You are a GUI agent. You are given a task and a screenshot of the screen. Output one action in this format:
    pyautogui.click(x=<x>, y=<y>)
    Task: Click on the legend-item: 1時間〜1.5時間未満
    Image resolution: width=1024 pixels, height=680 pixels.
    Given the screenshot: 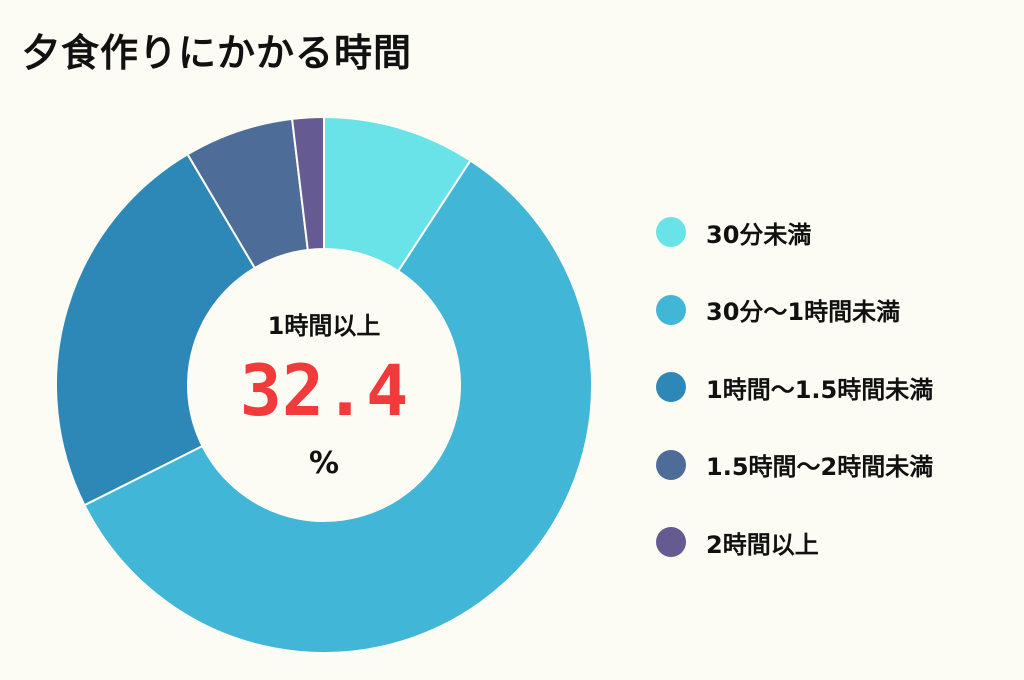 What is the action you would take?
    pyautogui.click(x=794, y=387)
    